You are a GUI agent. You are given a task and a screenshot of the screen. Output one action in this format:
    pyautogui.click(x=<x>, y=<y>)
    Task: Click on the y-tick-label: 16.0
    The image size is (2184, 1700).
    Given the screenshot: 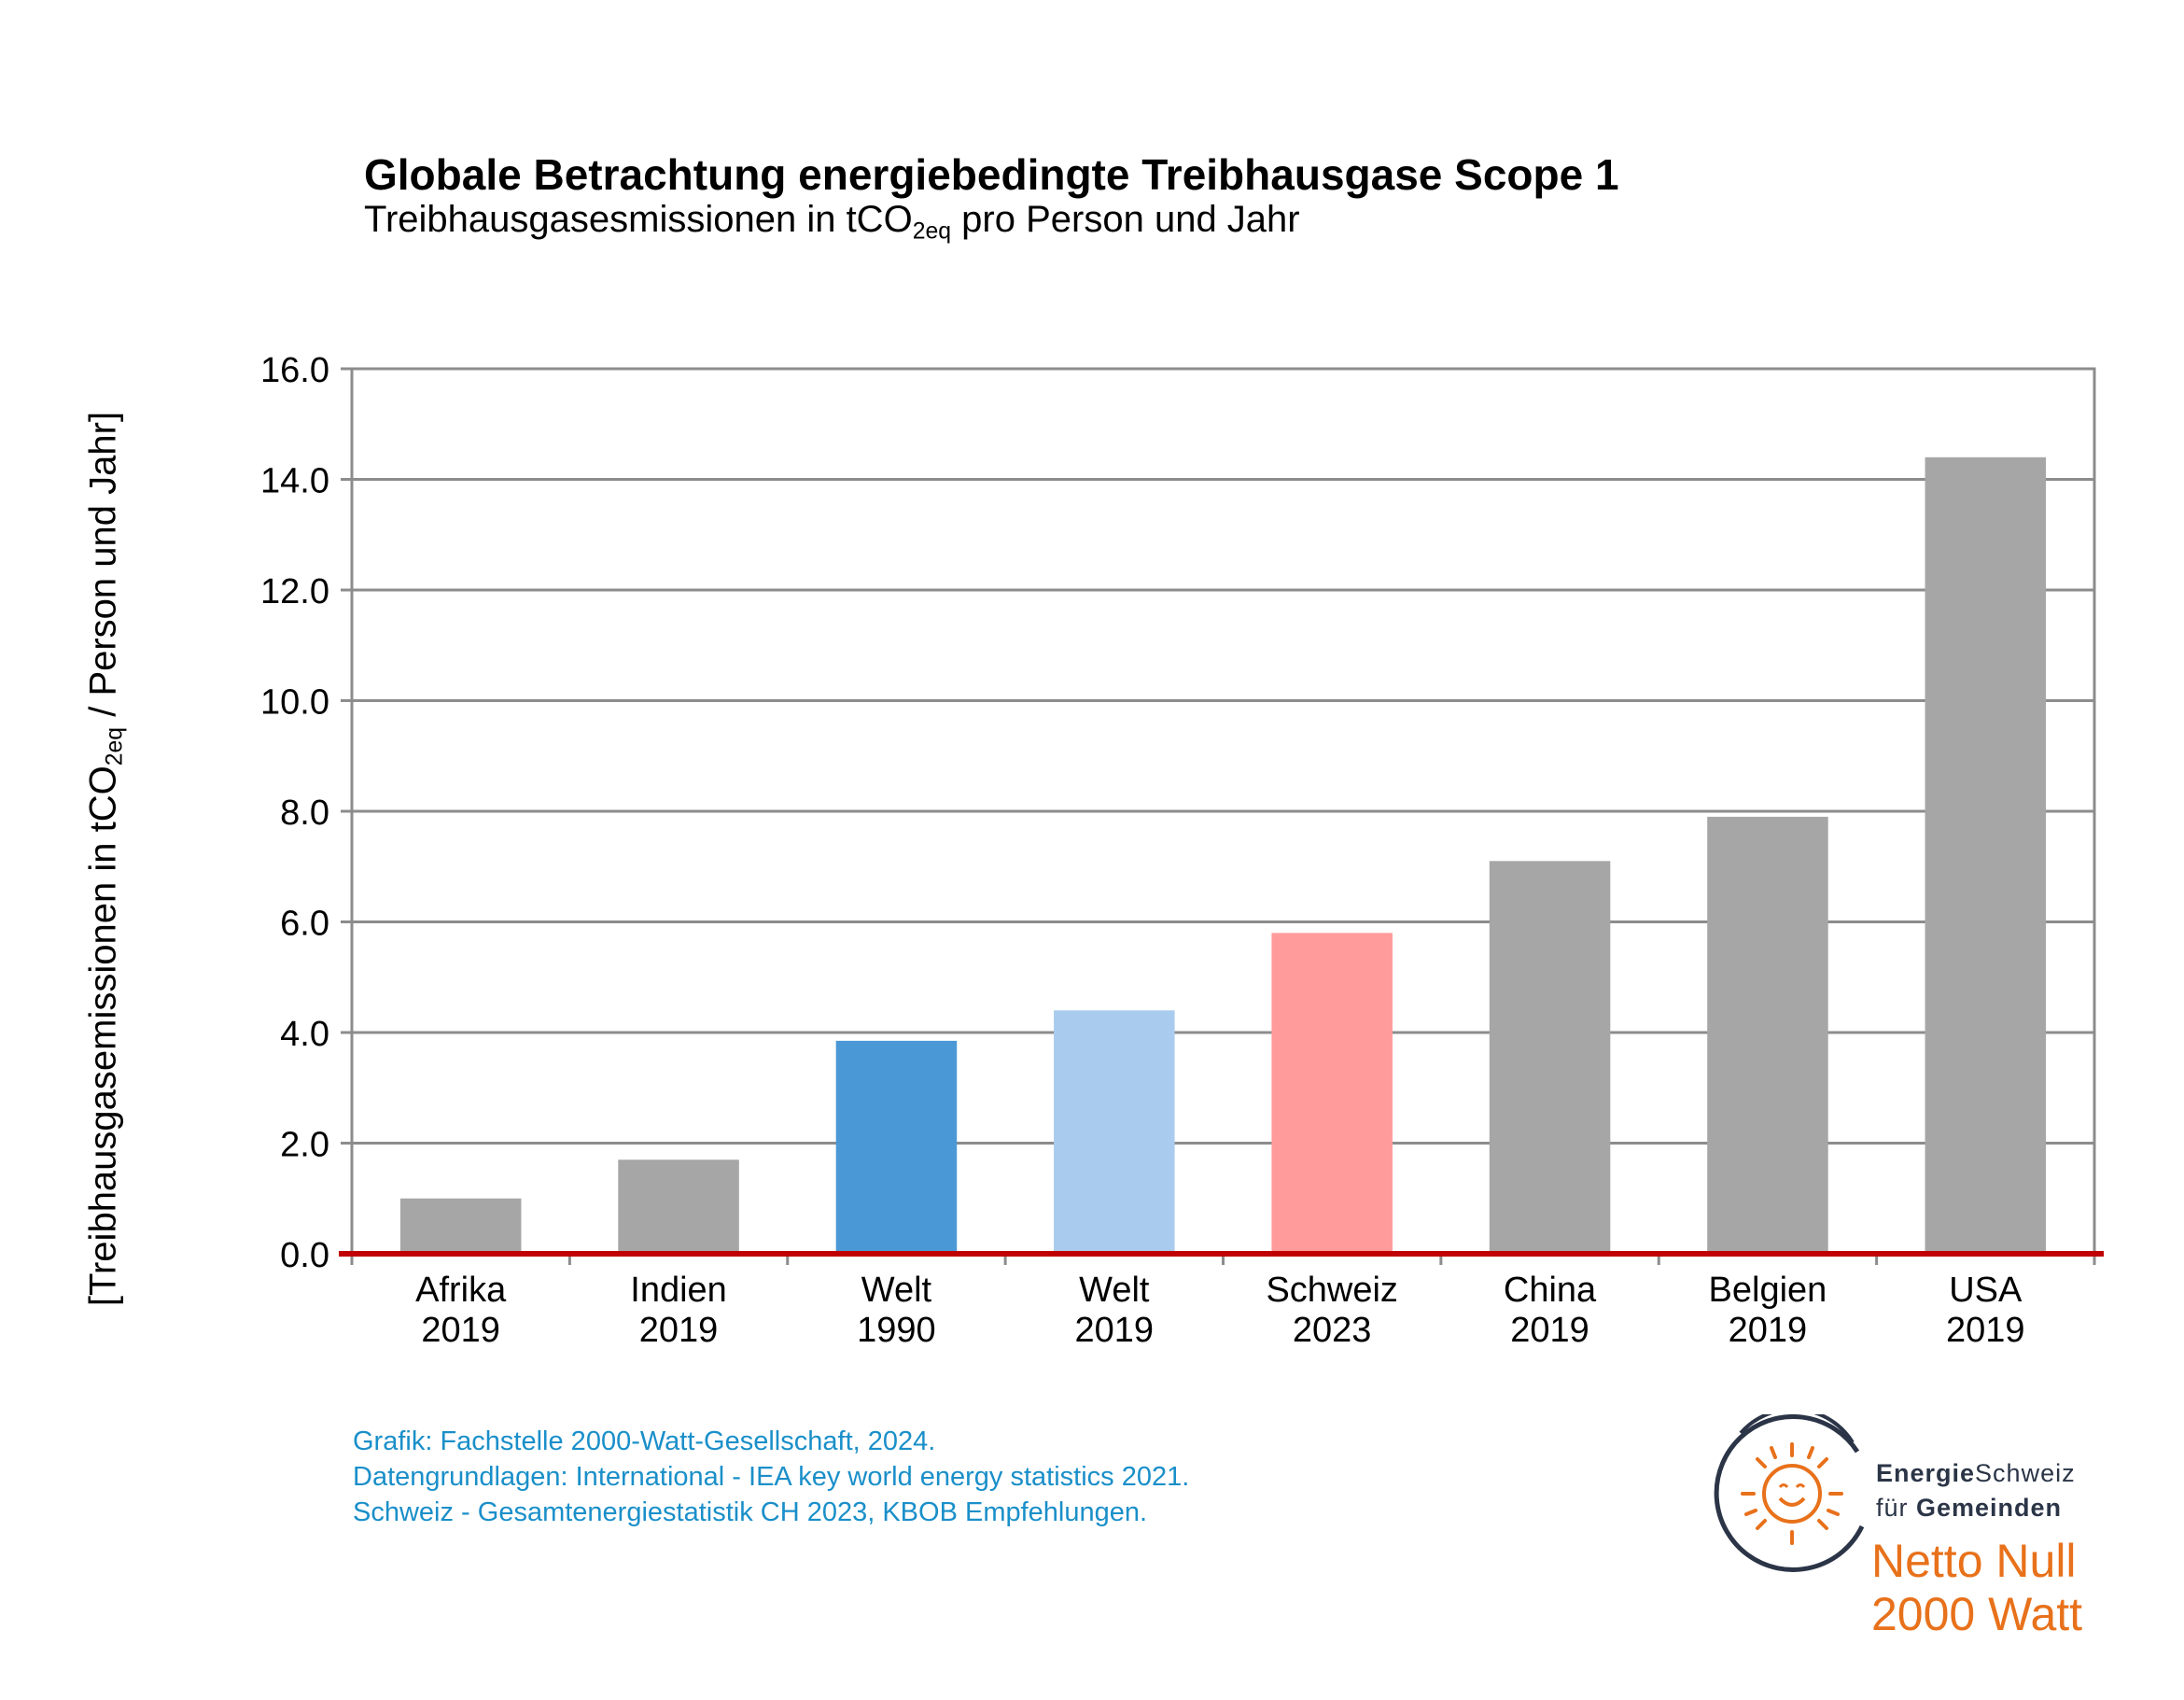 What is the action you would take?
    pyautogui.click(x=294, y=371)
    